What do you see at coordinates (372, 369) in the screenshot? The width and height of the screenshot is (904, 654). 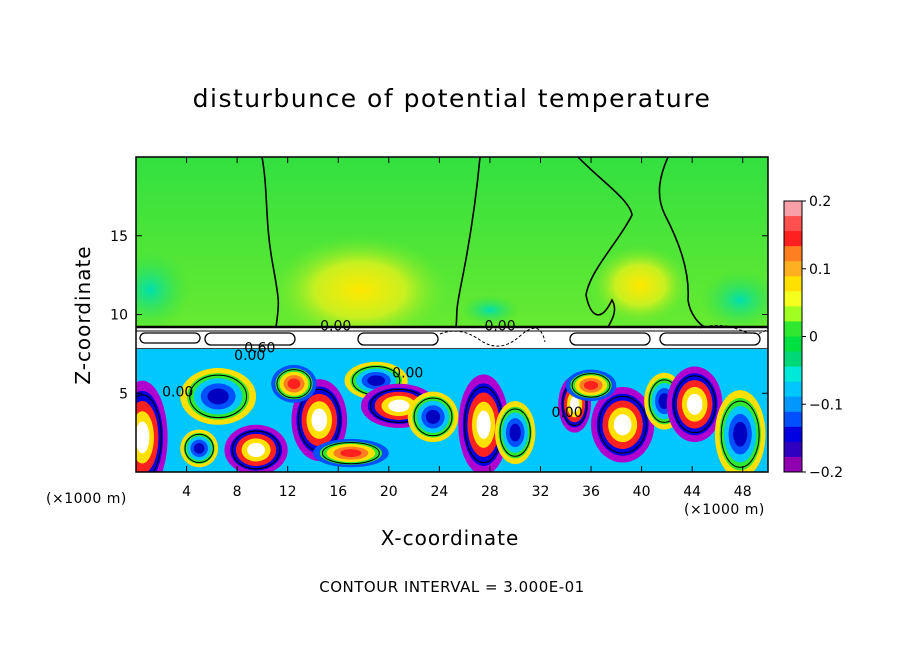 I see `contour-labels: 0.00 0.000.600.000.000.000.00` at bounding box center [372, 369].